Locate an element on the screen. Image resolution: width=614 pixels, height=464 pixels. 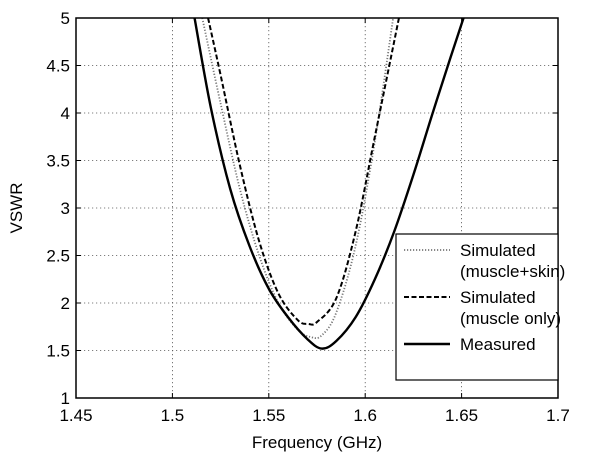
y-tick-label: 3.5 is located at coordinates (58, 161).